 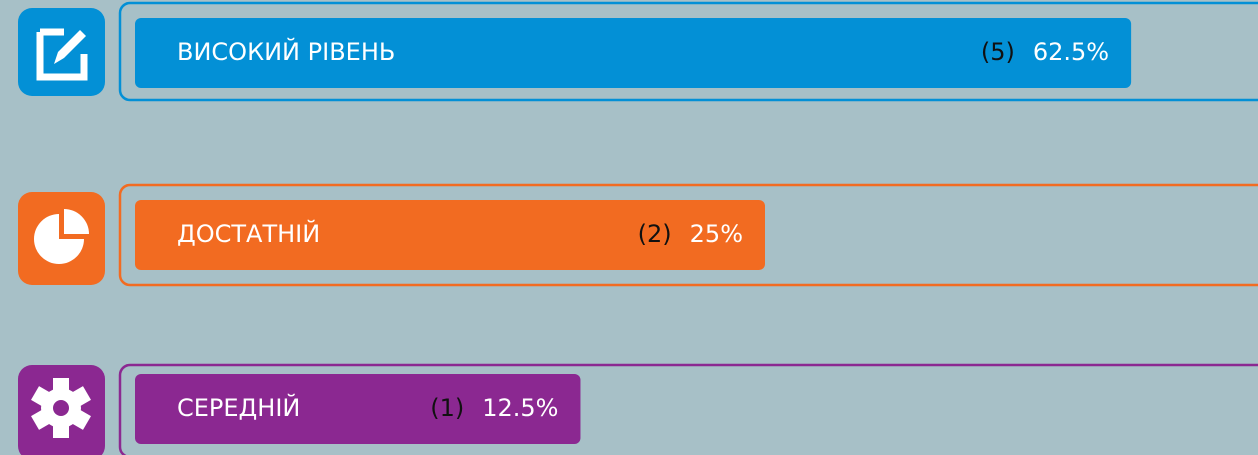 I want to click on icon-edit-pen, so click(x=70, y=47).